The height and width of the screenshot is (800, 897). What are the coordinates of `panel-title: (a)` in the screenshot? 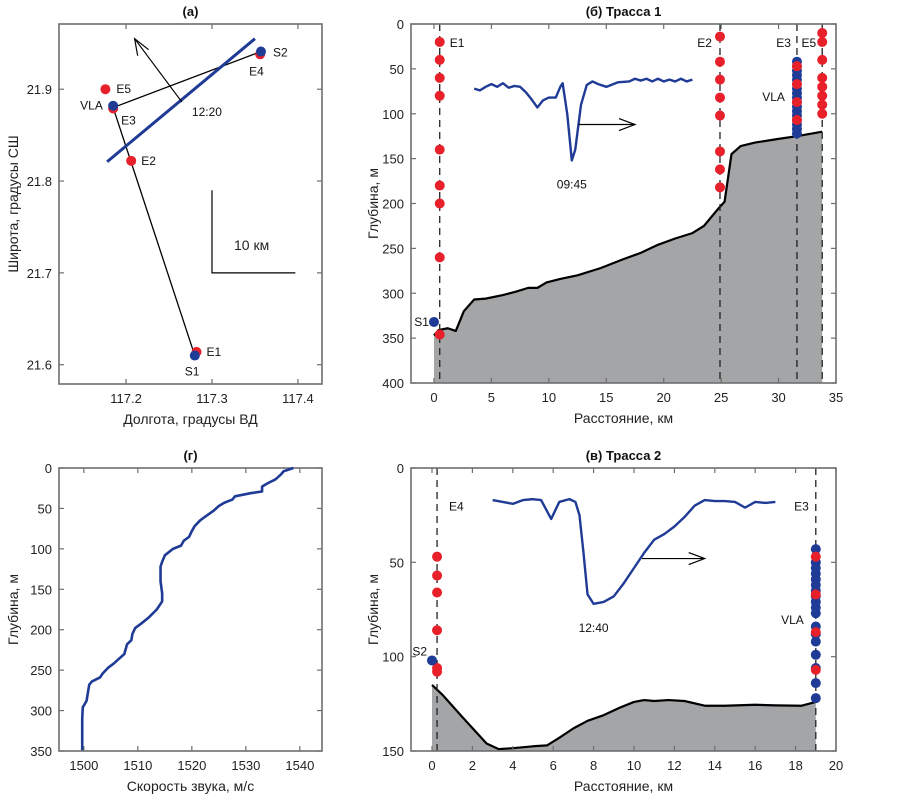 It's located at (191, 11).